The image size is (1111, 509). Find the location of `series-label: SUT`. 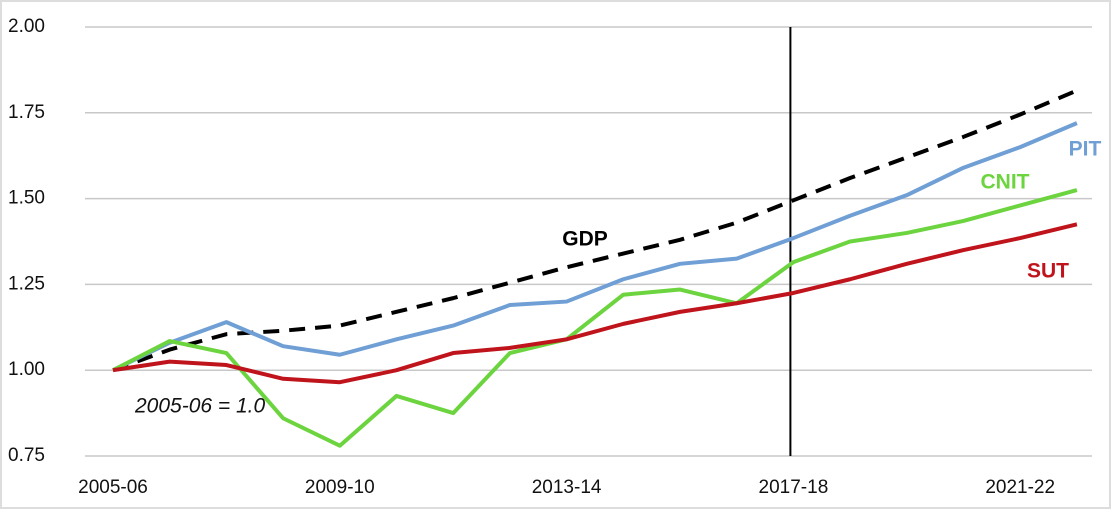

series-label: SUT is located at coordinates (1048, 271).